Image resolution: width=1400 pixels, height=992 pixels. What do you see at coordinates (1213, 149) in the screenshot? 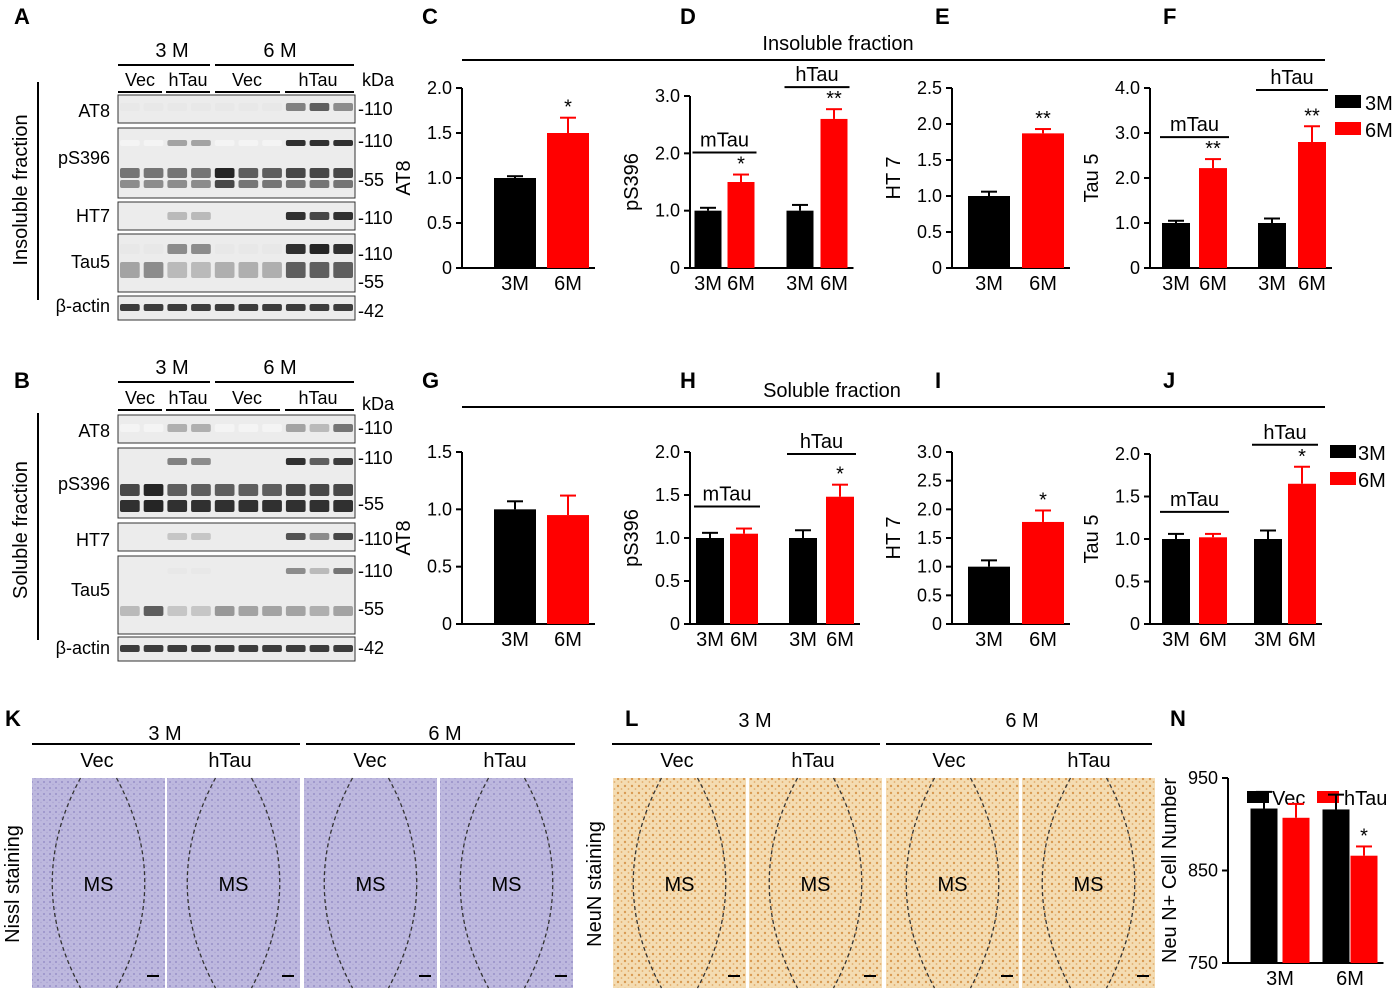
I see `significance-mark: **` at bounding box center [1213, 149].